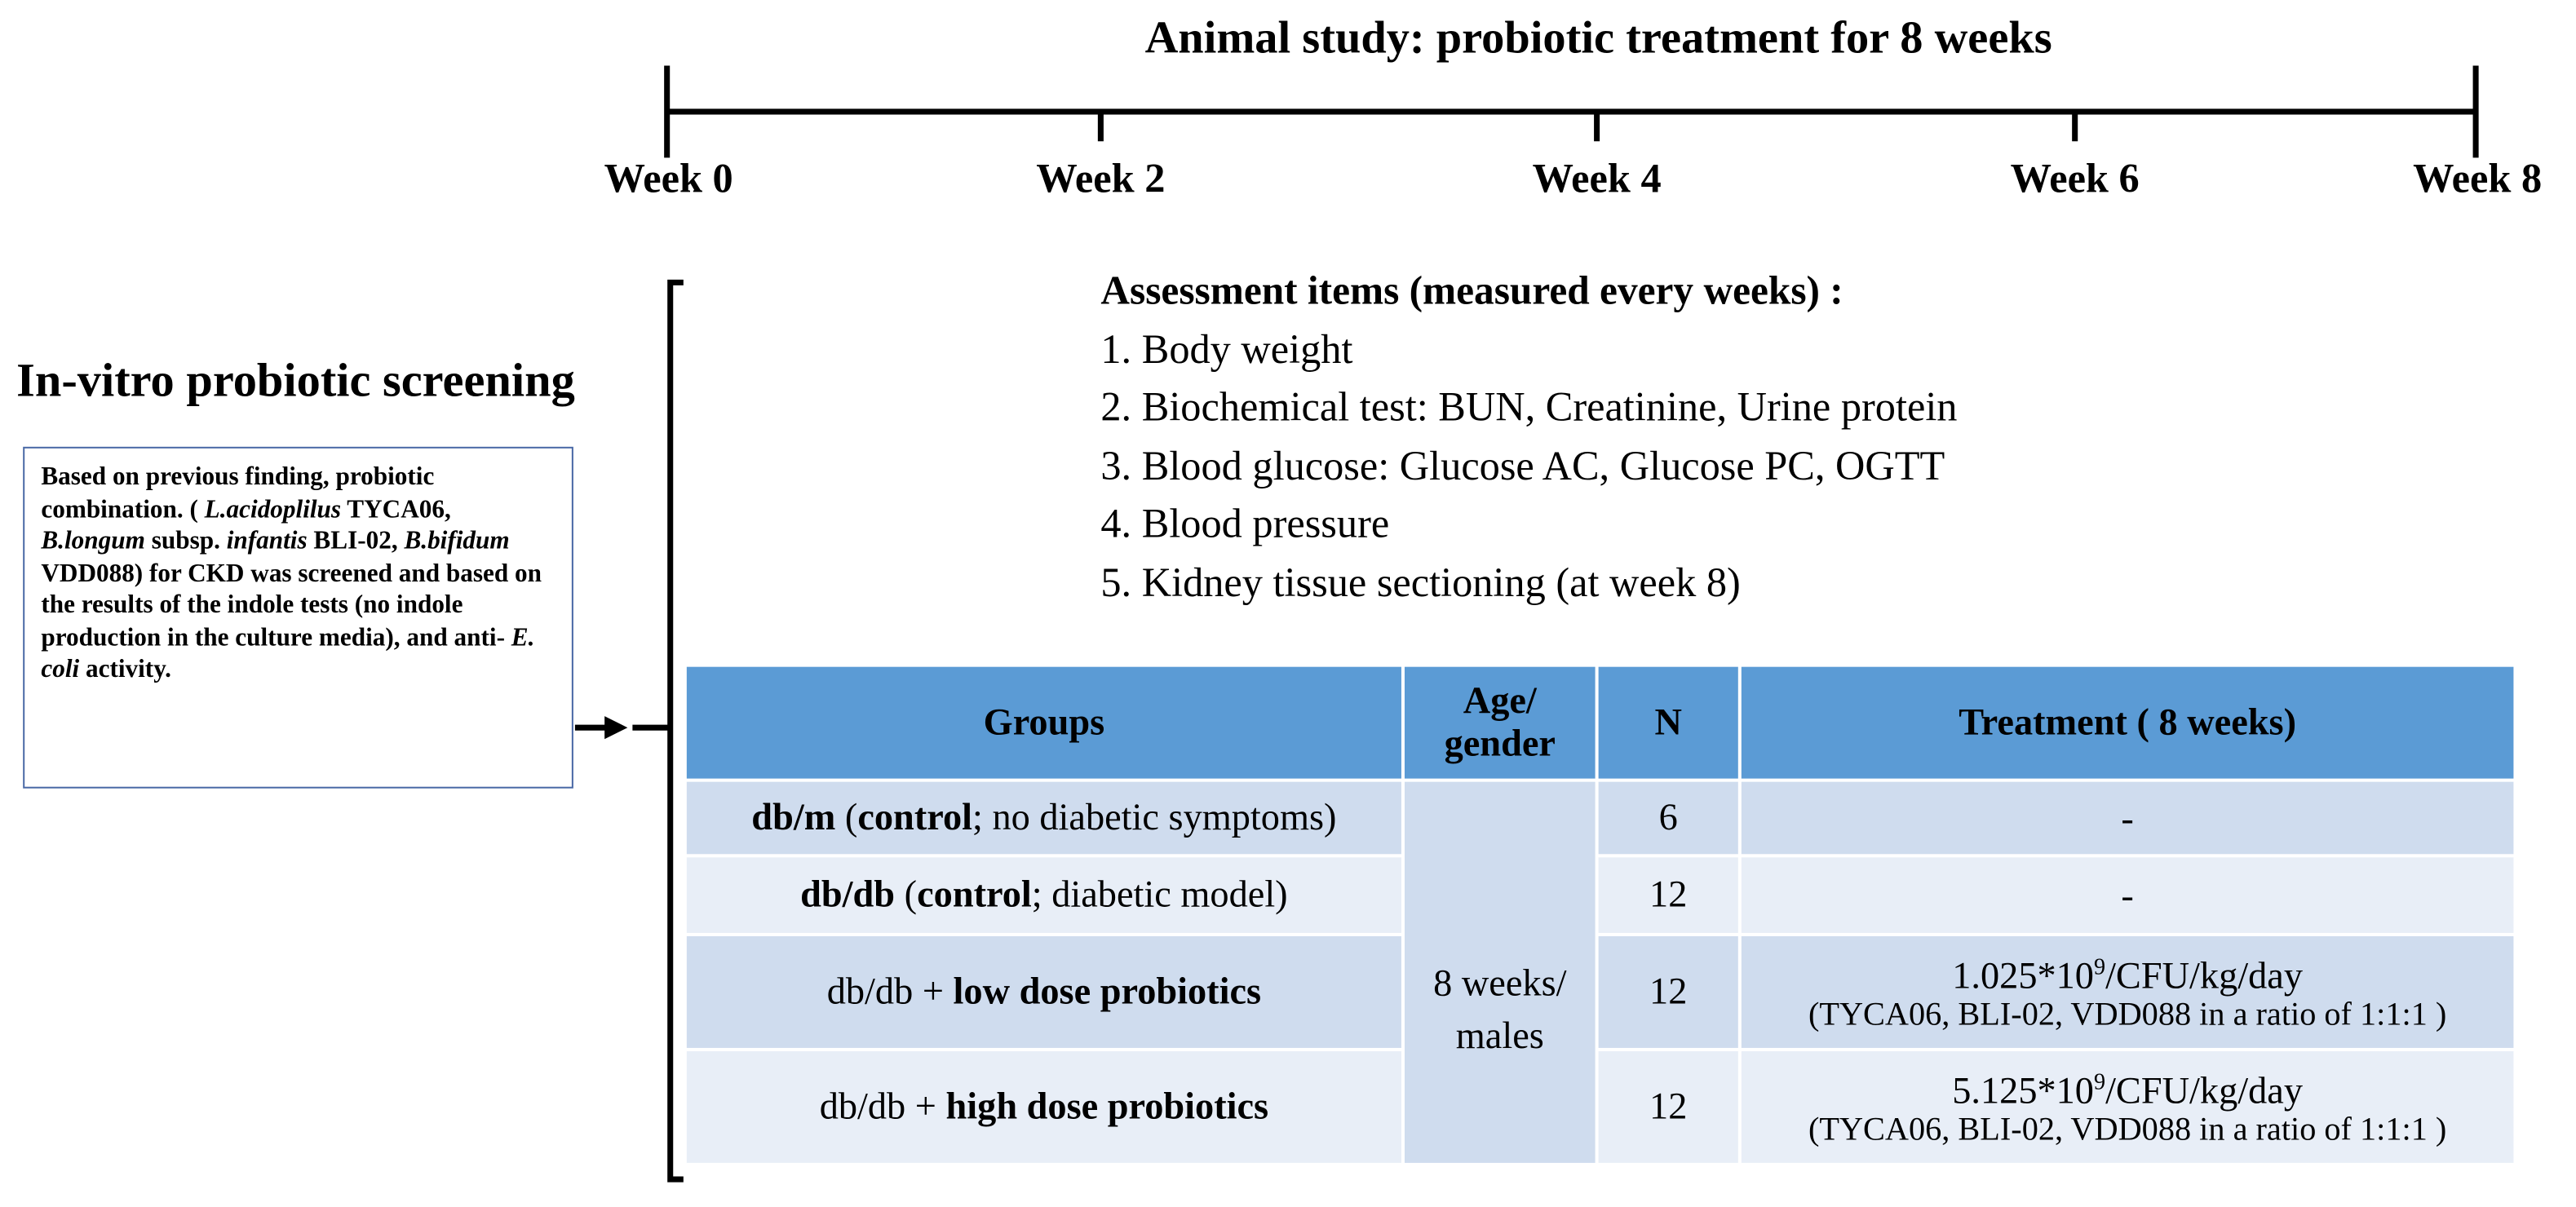 This screenshot has height=1207, width=2576. I want to click on age-cell: 8 weeks/ males, so click(1500, 972).